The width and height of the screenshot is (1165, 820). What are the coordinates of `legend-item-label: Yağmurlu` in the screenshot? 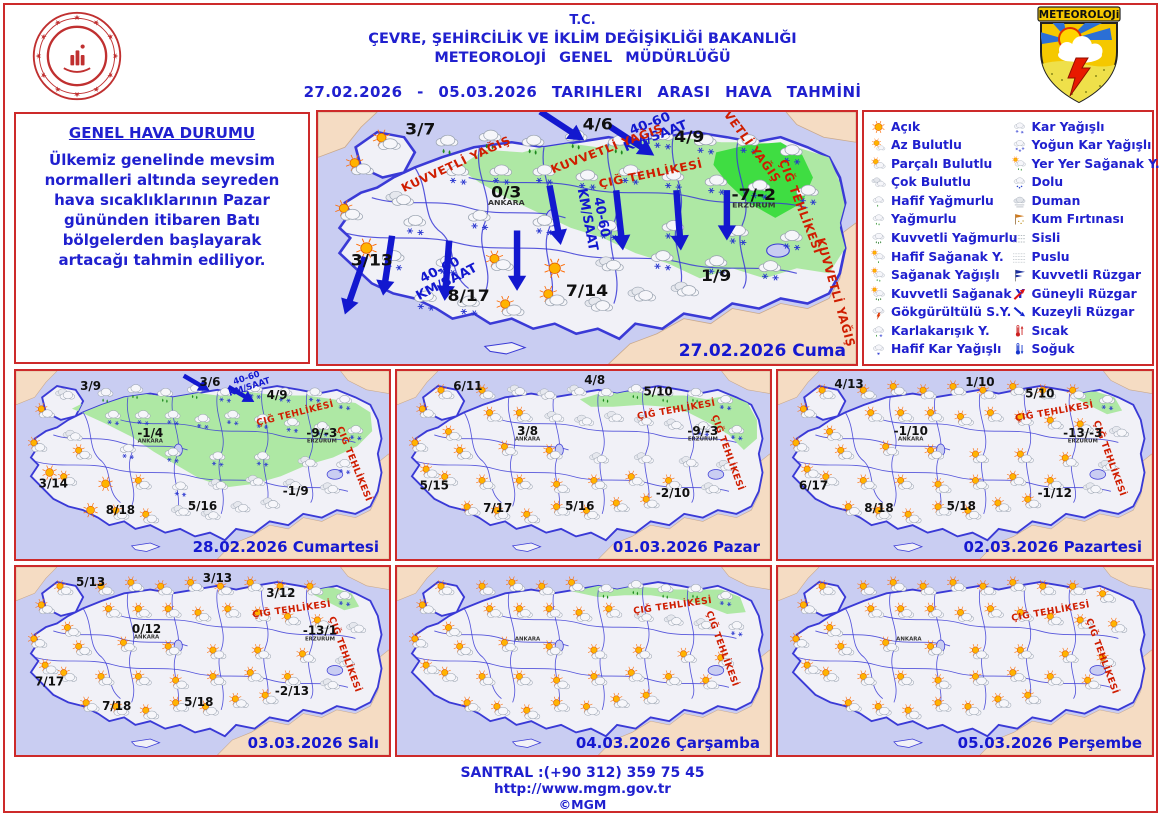 It's located at (924, 219).